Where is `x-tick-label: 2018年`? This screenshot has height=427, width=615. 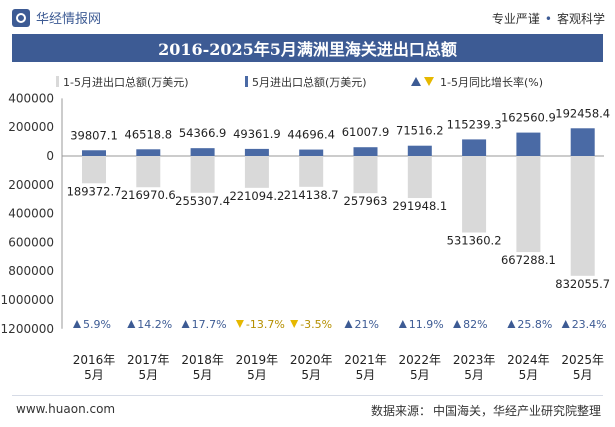 x-tick-label: 2018年 is located at coordinates (202, 360).